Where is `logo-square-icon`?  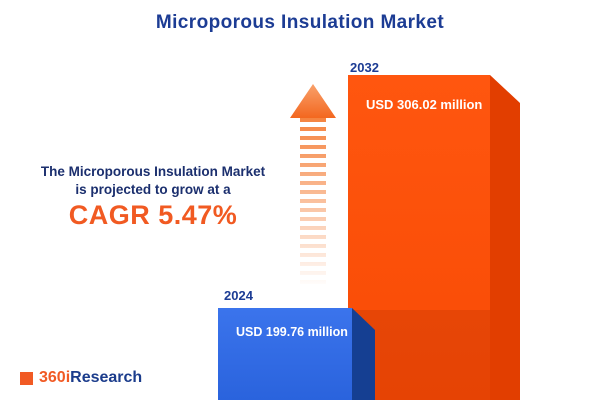
logo-square-icon is located at coordinates (26, 378).